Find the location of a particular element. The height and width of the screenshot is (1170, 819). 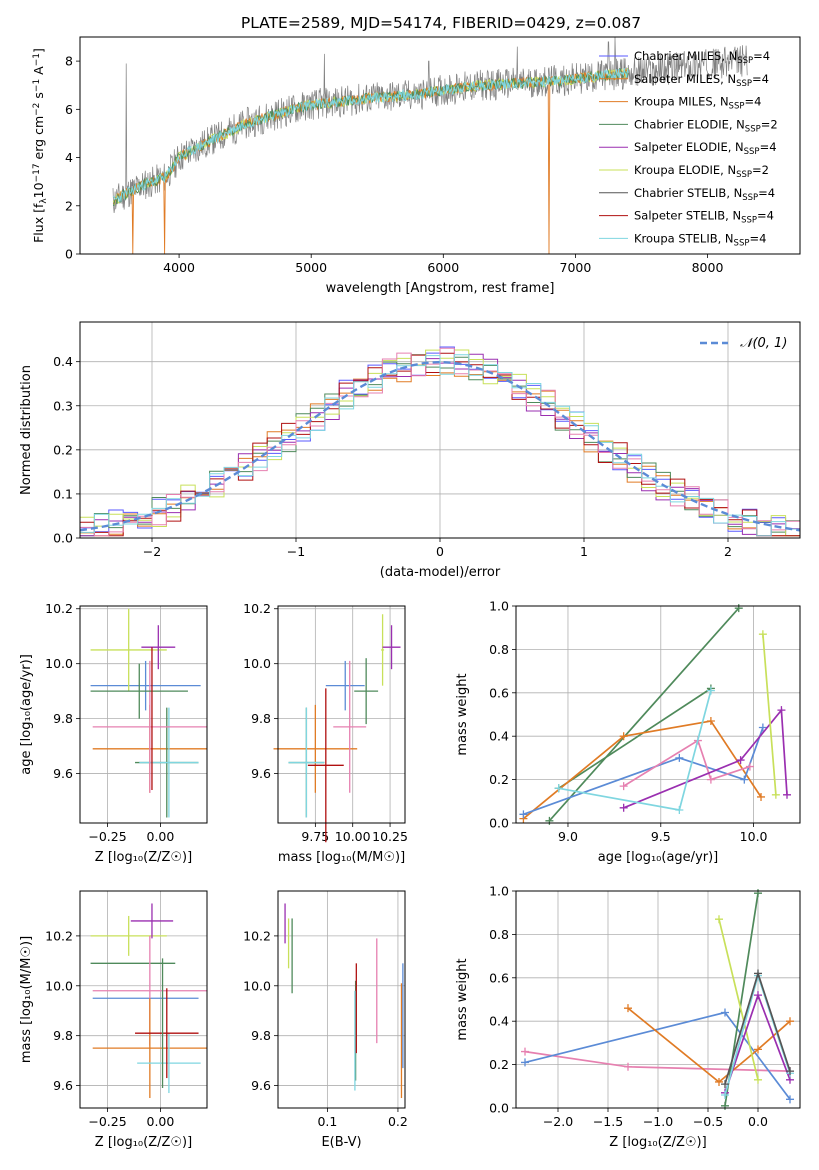

x-tick-label: 5000 is located at coordinates (311, 267).